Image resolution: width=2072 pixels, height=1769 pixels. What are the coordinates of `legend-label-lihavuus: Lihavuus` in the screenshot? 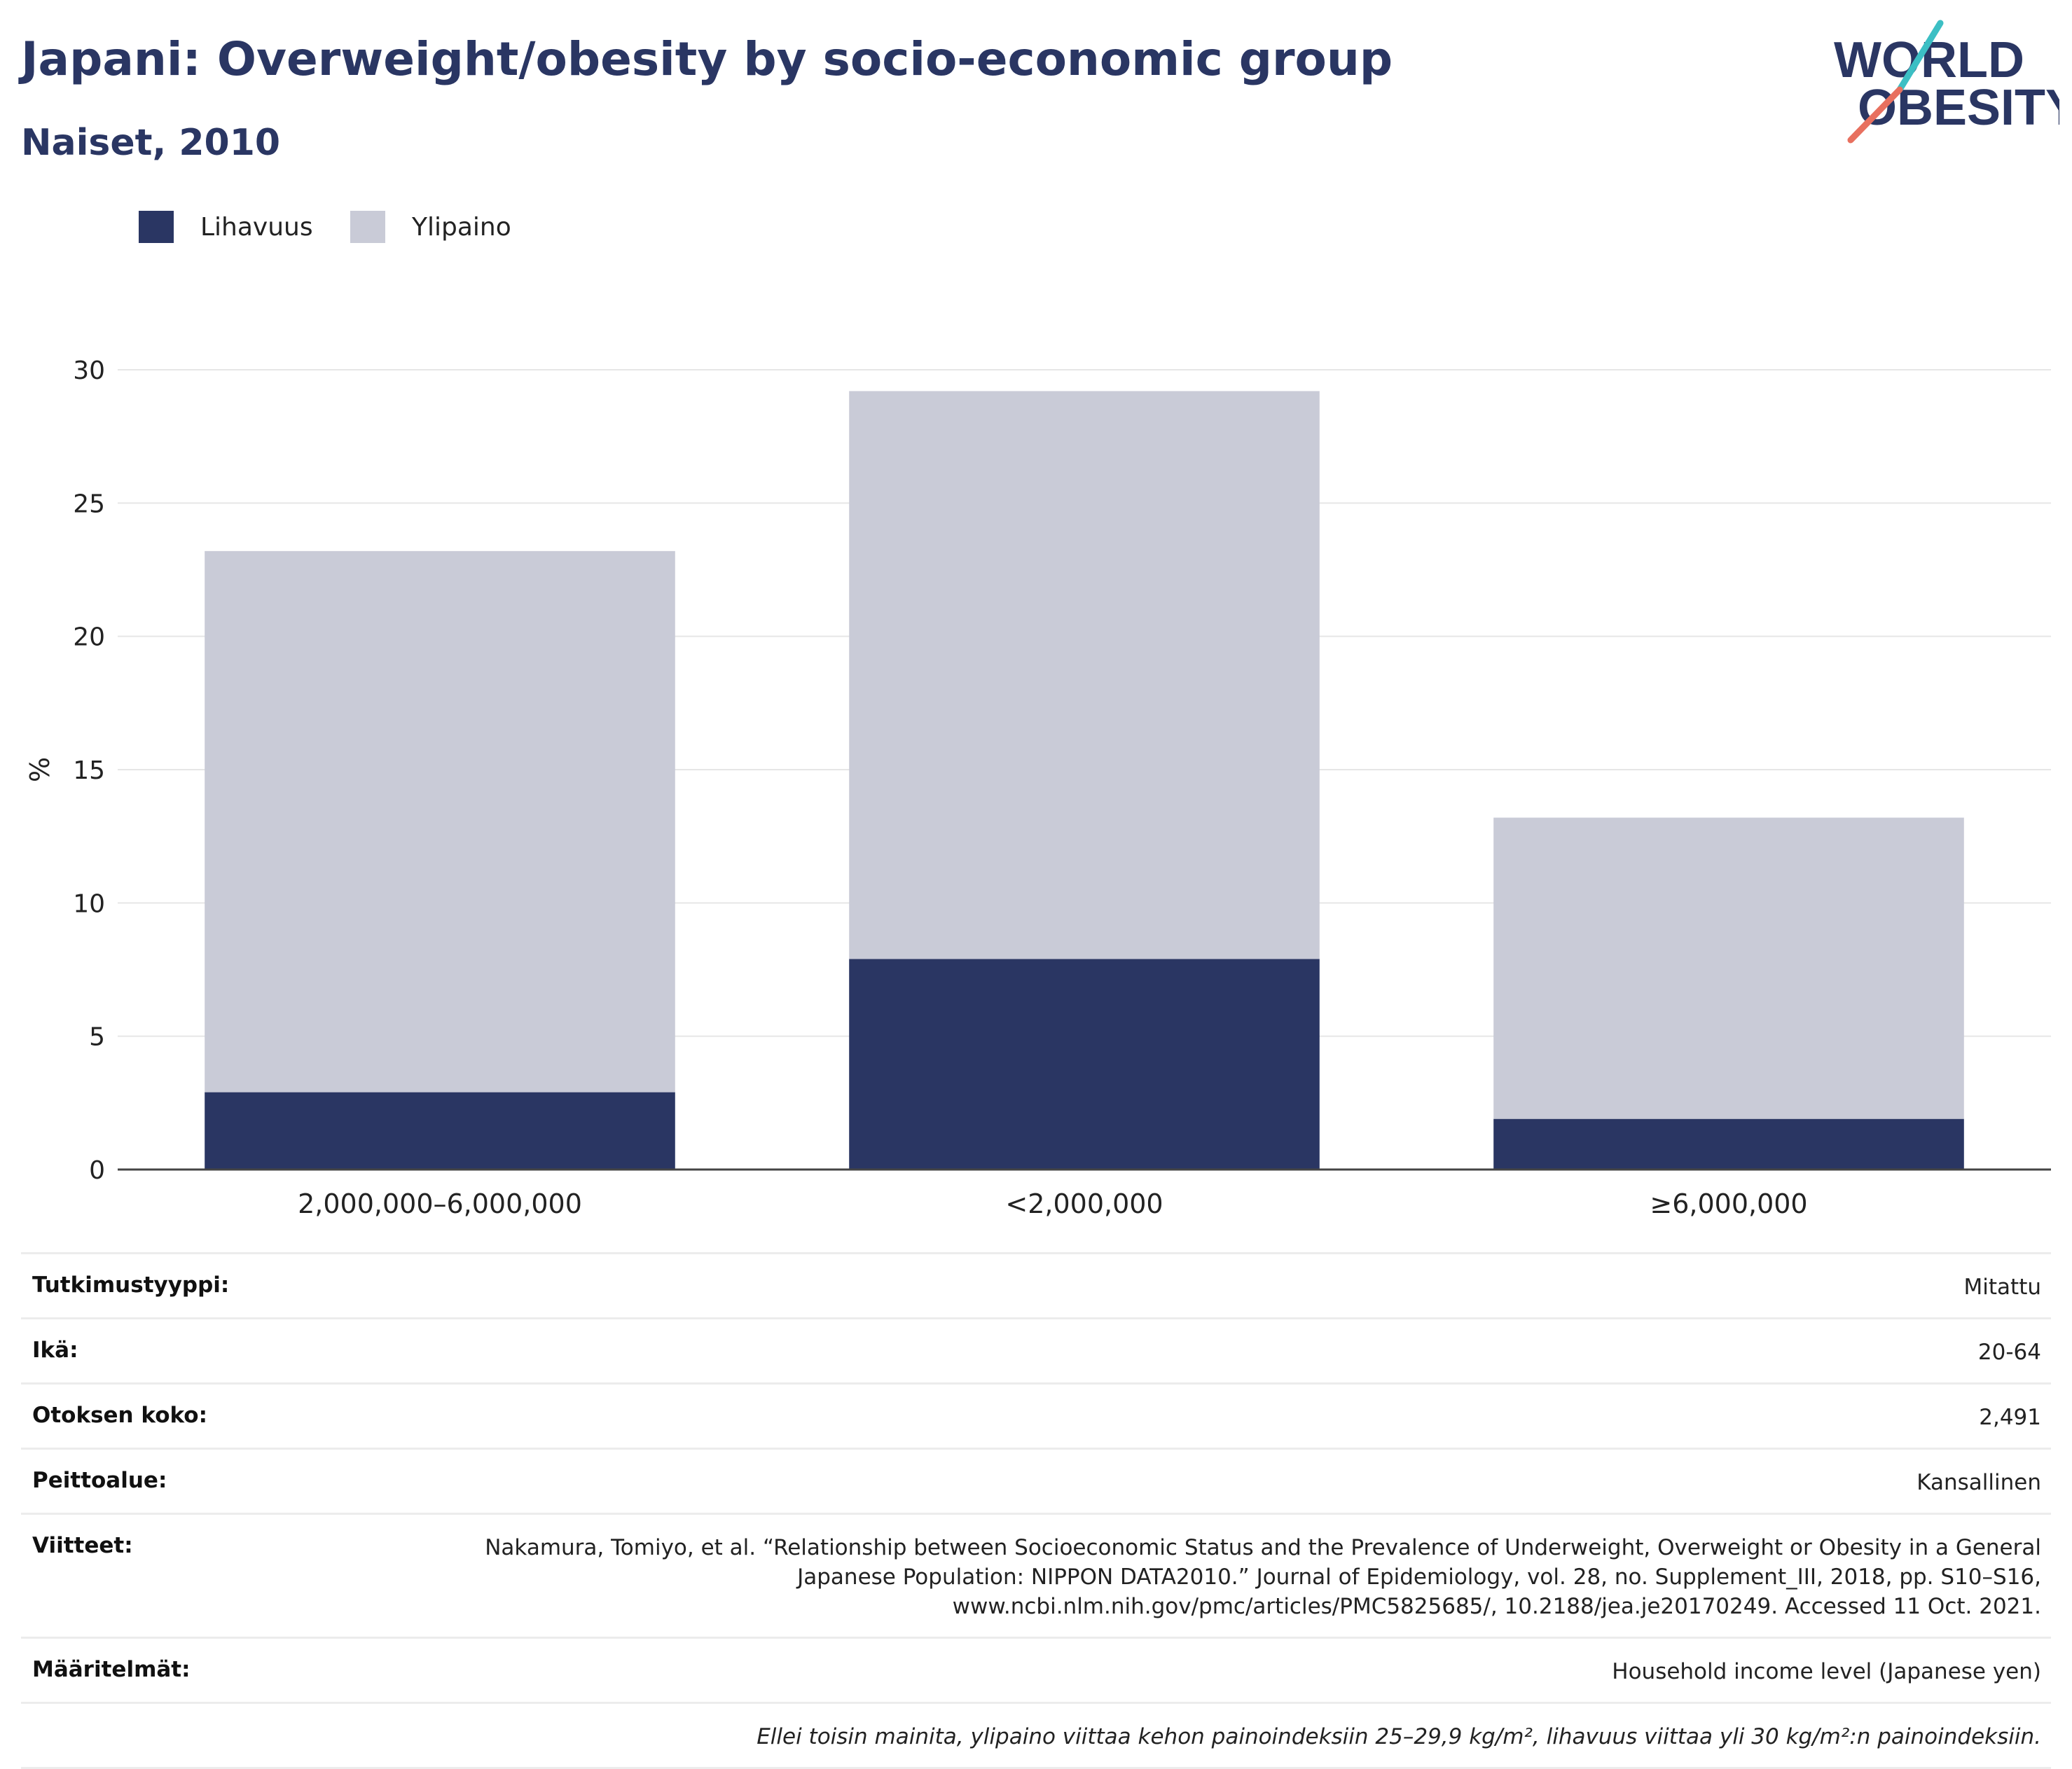 It's located at (257, 227).